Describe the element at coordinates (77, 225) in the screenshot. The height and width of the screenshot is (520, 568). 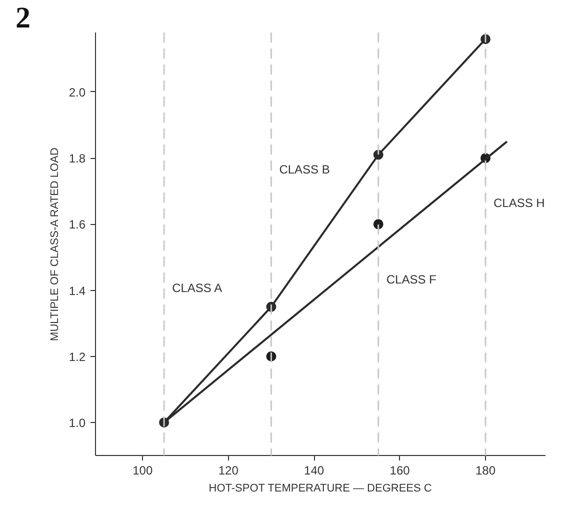
I see `y-tick-label: 1.6` at that location.